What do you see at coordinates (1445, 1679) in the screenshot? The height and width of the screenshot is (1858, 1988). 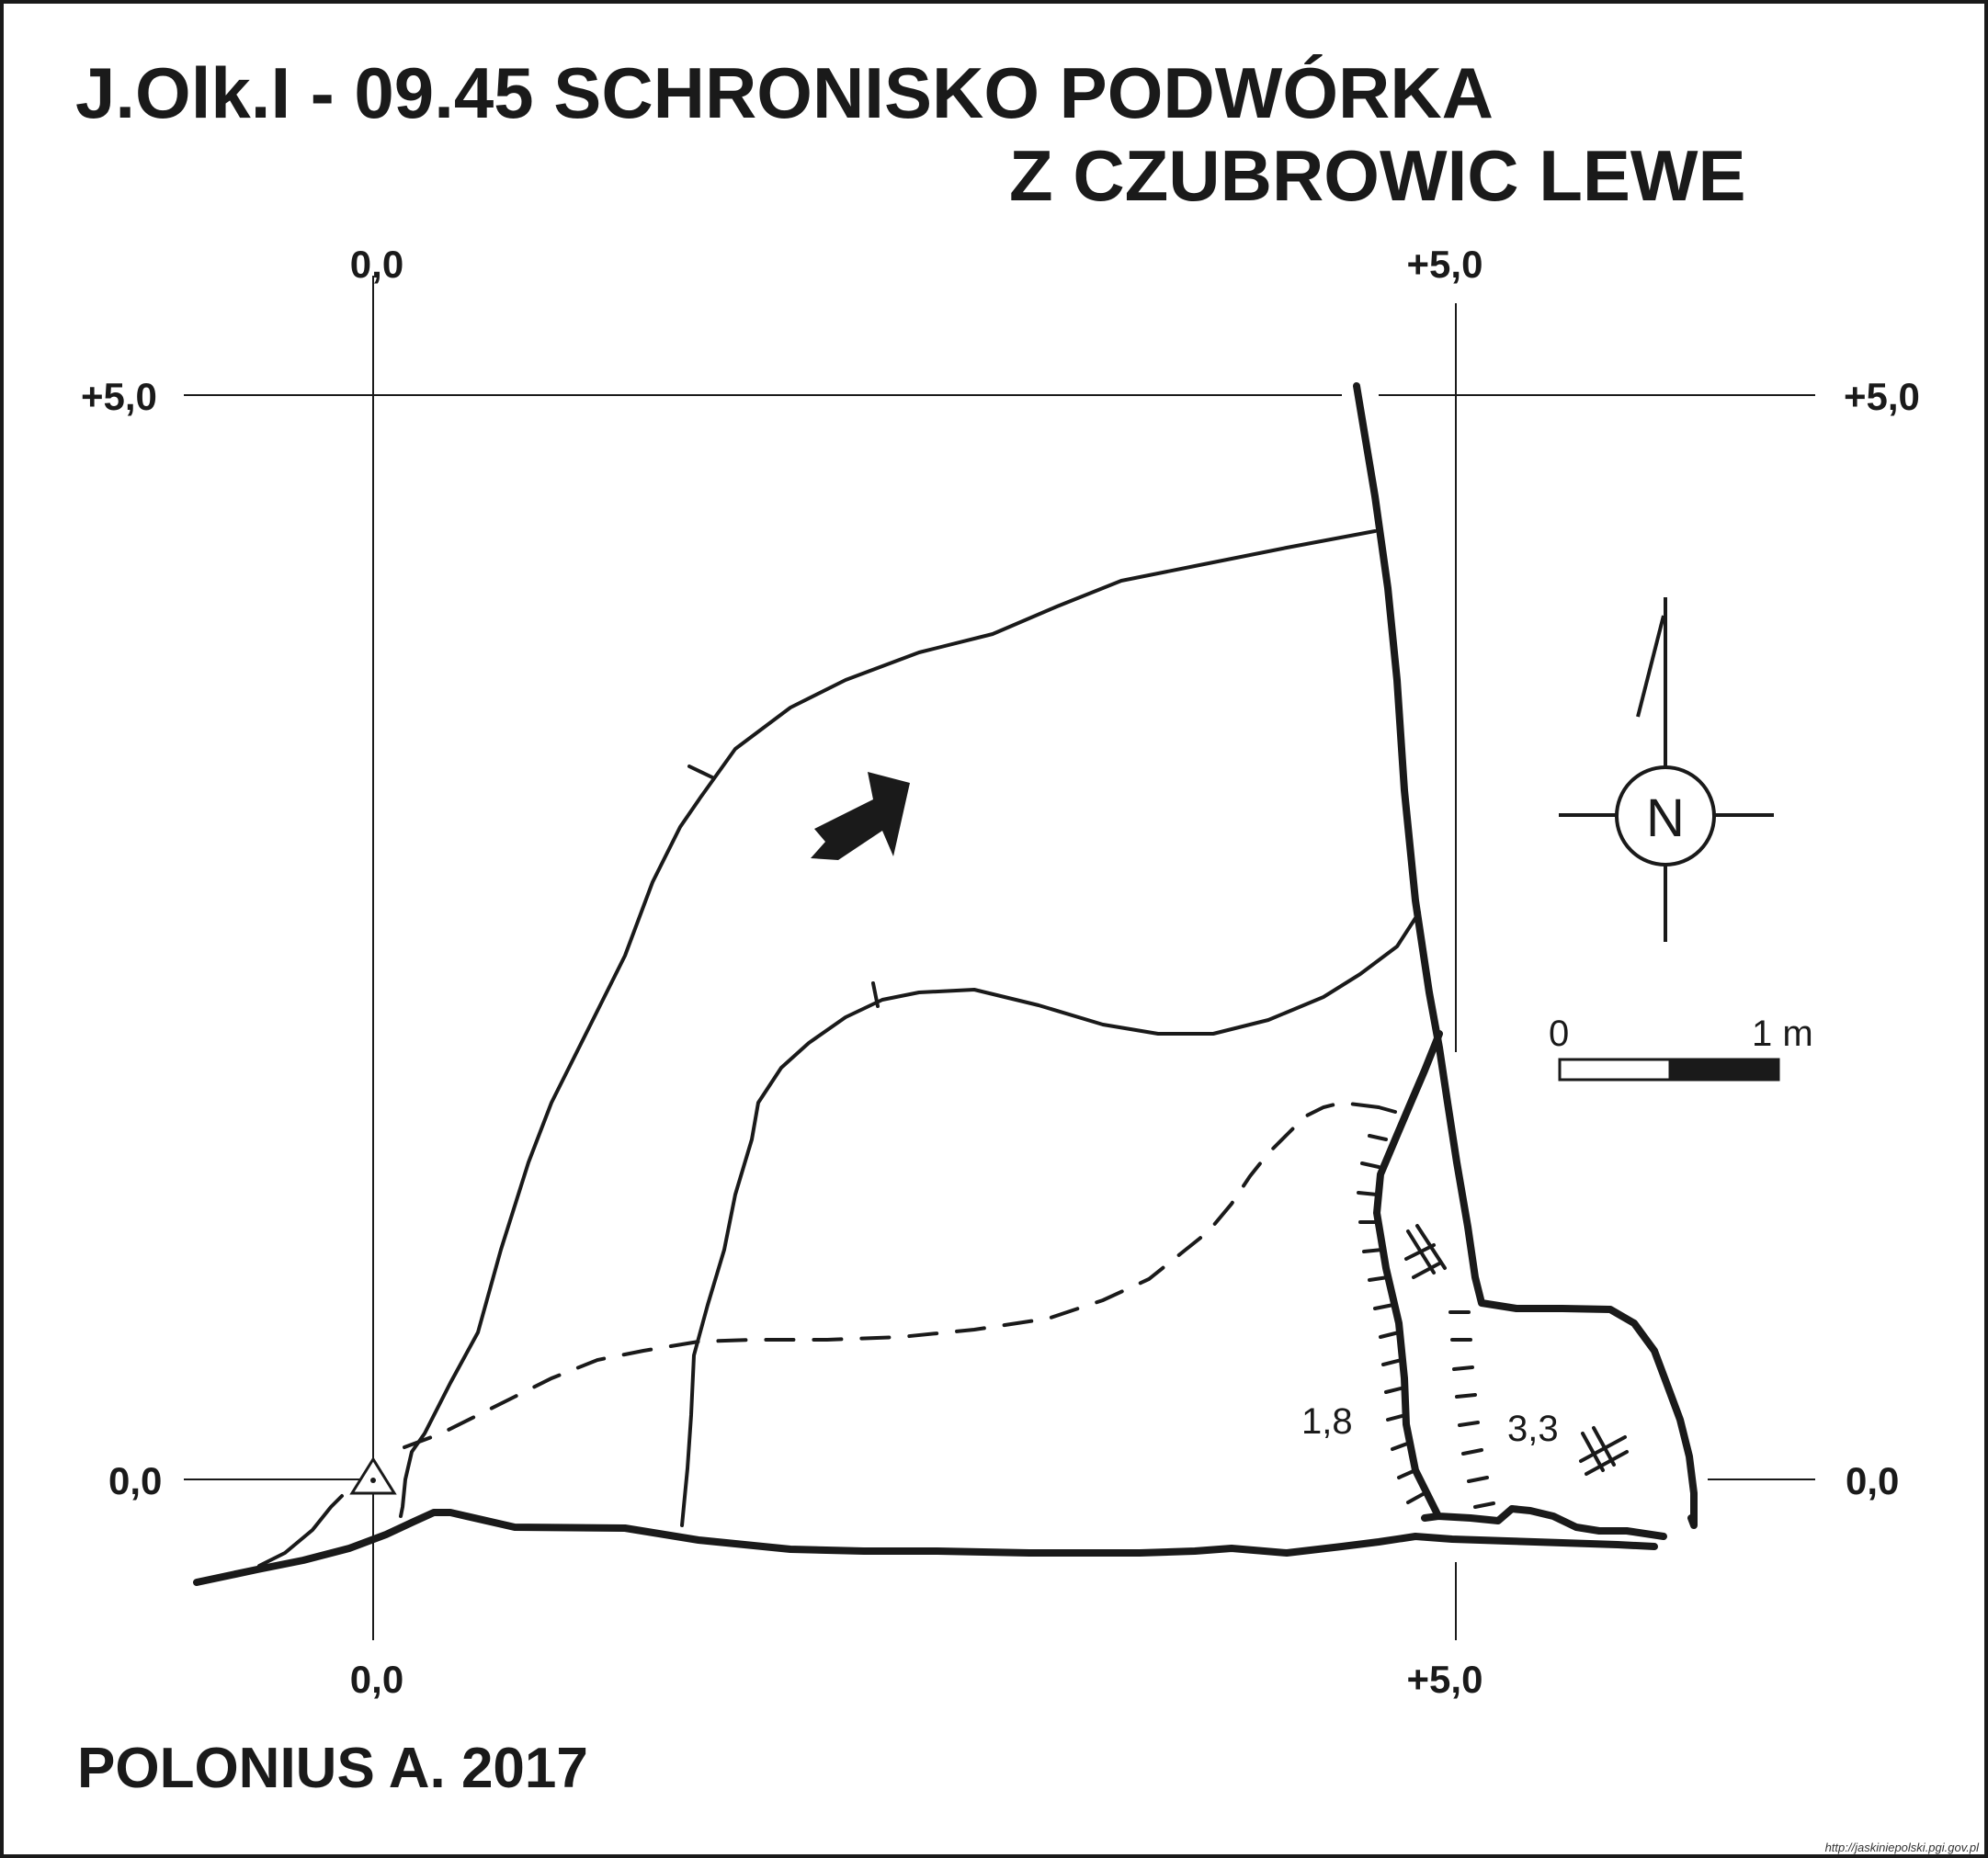 I see `grid-label-bottom-right: +5,0` at bounding box center [1445, 1679].